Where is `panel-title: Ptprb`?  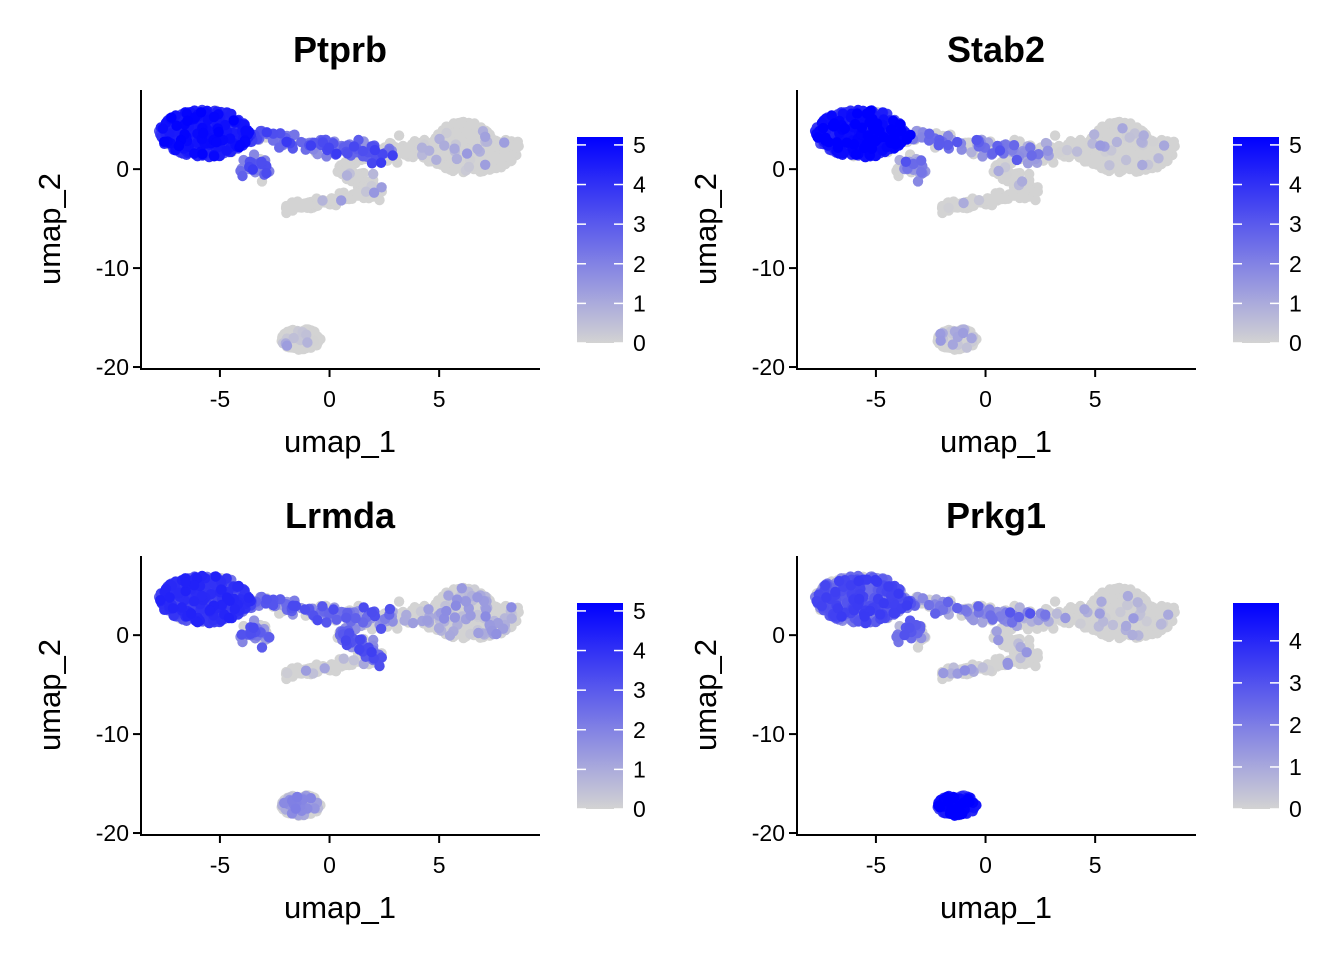 panel-title: Ptprb is located at coordinates (340, 49).